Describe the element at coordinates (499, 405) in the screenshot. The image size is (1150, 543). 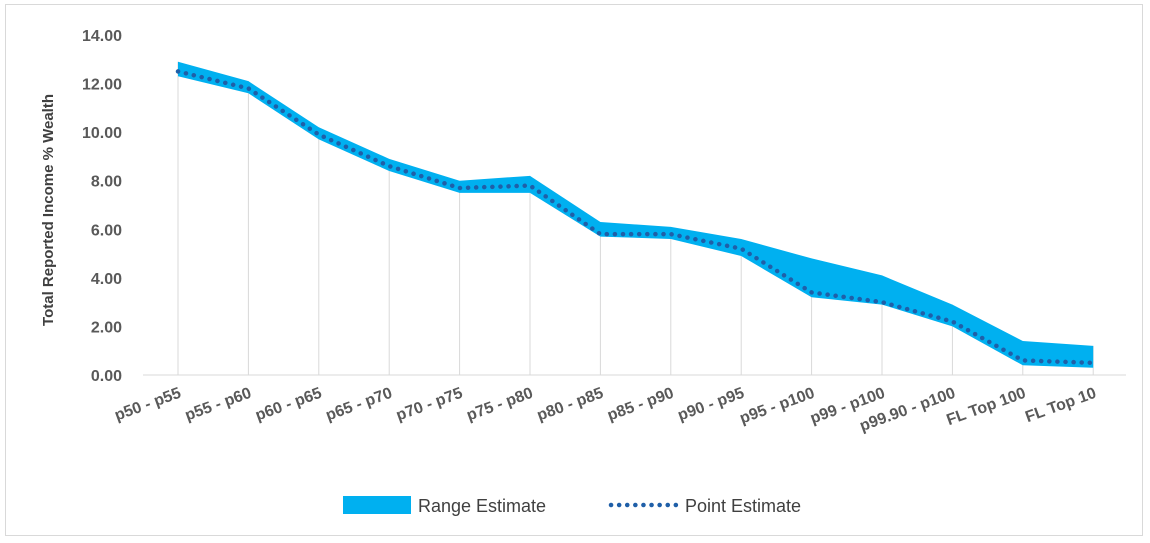
I see `x-tick-label: p75 - p80` at that location.